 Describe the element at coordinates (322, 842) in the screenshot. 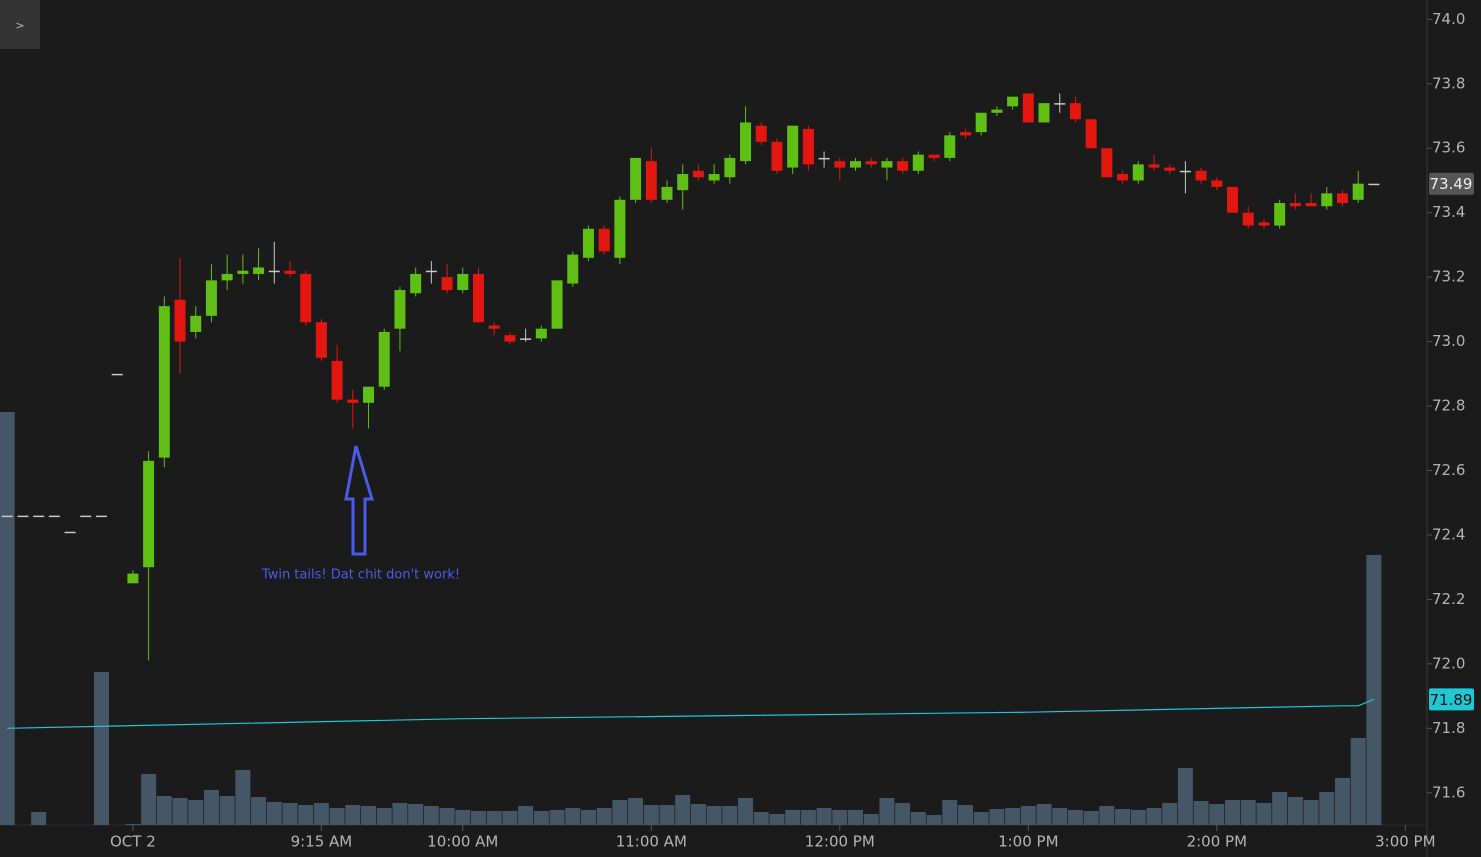

I see `x-tick-label: 9:15 AM` at that location.